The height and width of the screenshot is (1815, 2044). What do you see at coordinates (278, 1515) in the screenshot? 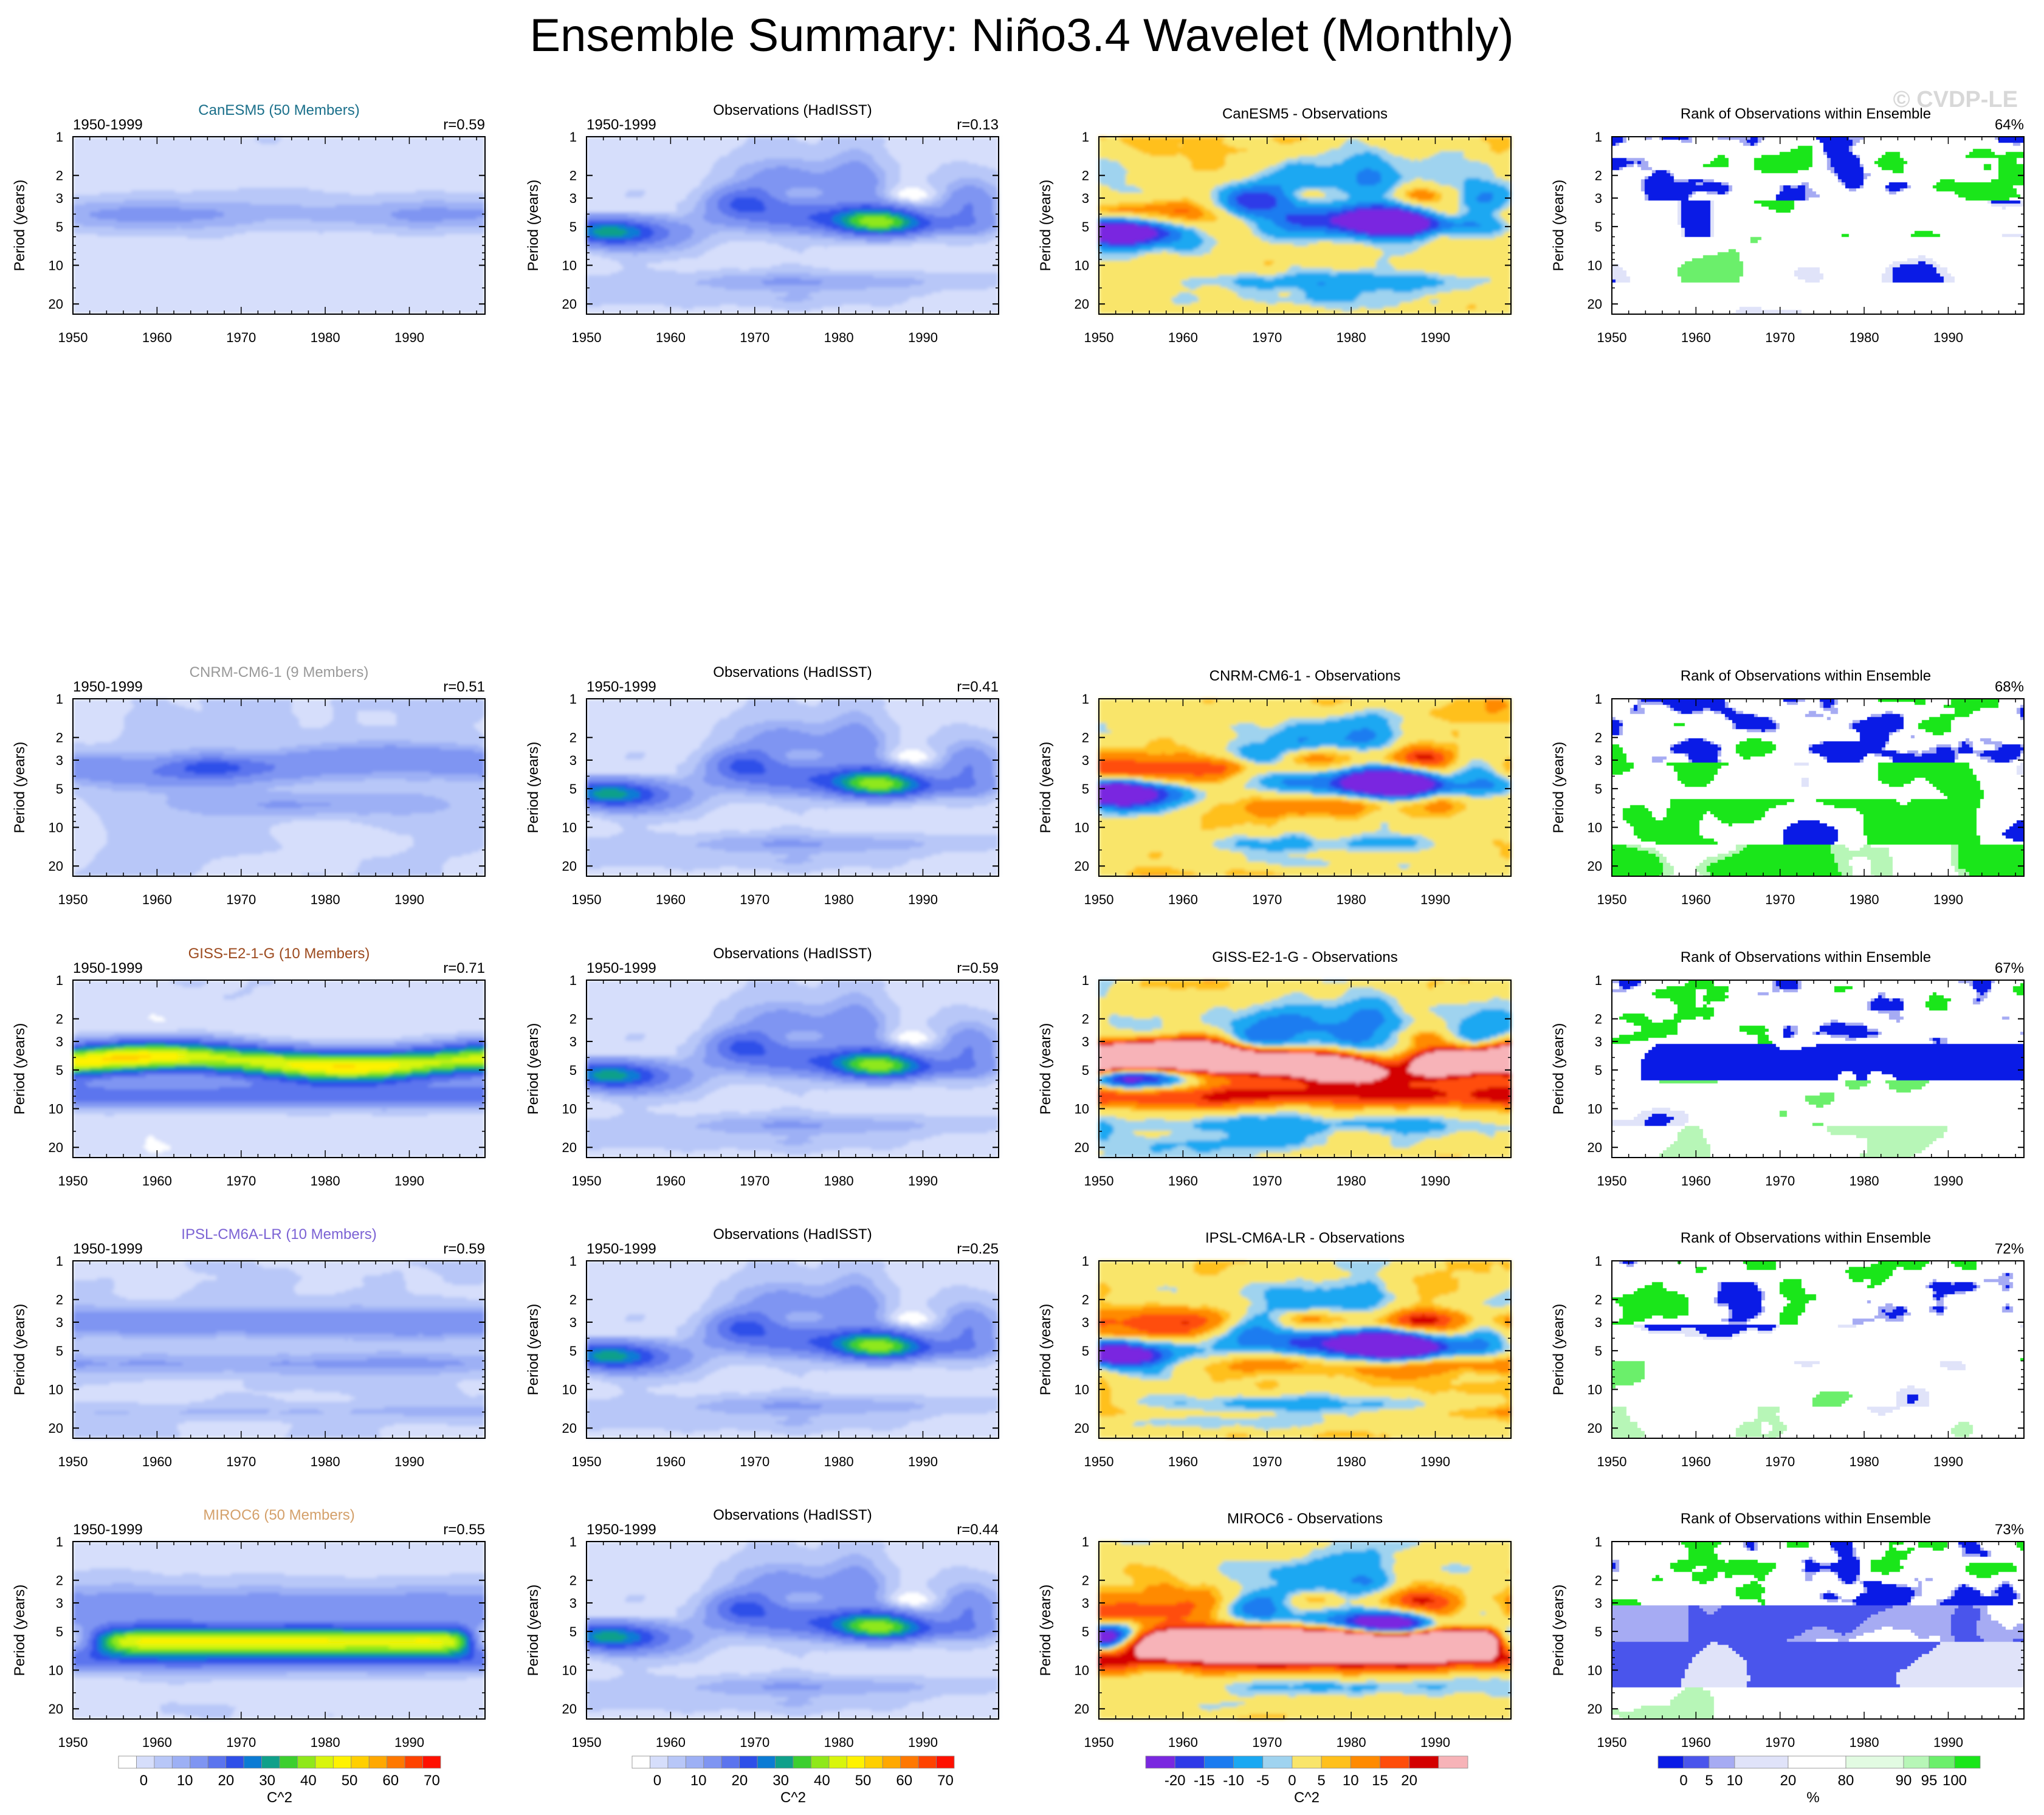
I see `ensemble-title: MIROC6 (50 Members)` at bounding box center [278, 1515].